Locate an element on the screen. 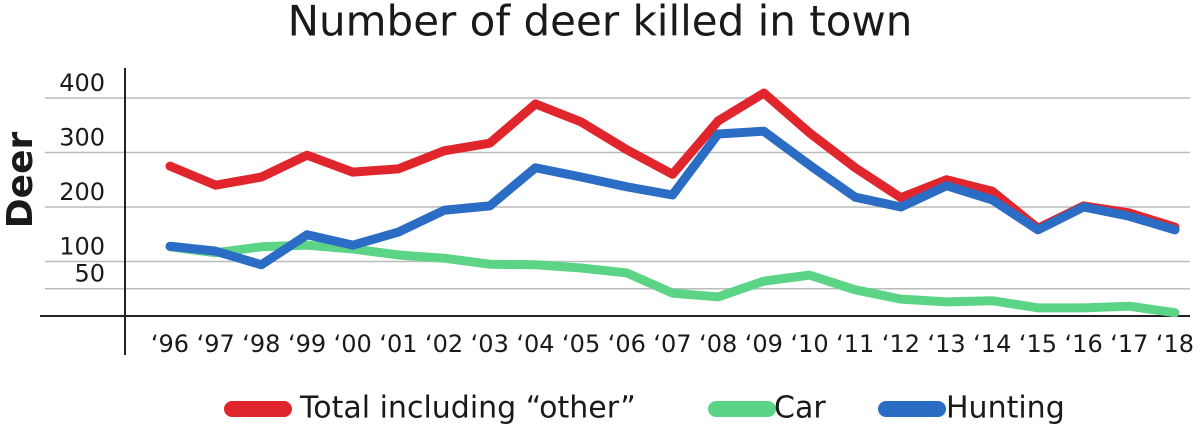 The image size is (1200, 431). legend-label: Car is located at coordinates (800, 408).